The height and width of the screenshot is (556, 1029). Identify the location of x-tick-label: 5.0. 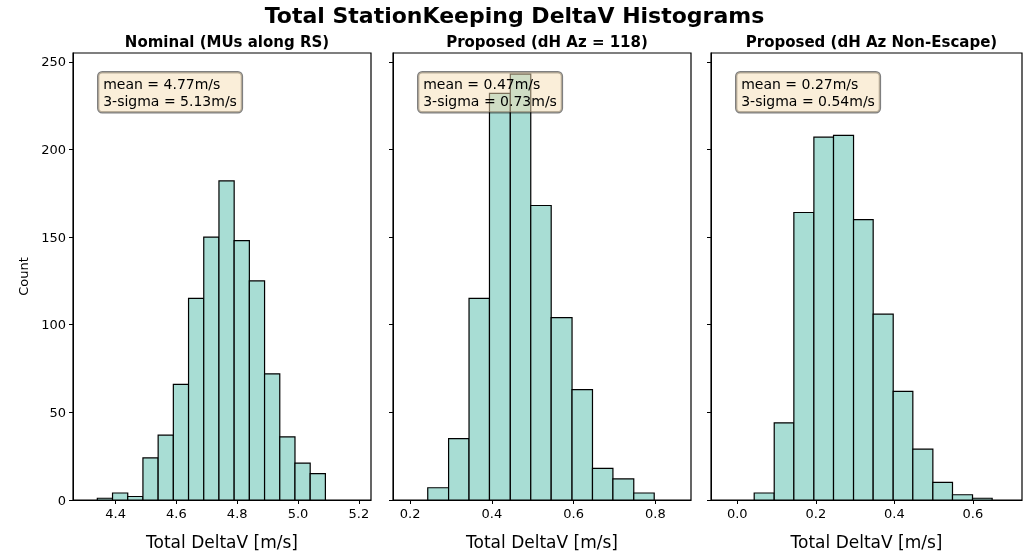
(298, 513).